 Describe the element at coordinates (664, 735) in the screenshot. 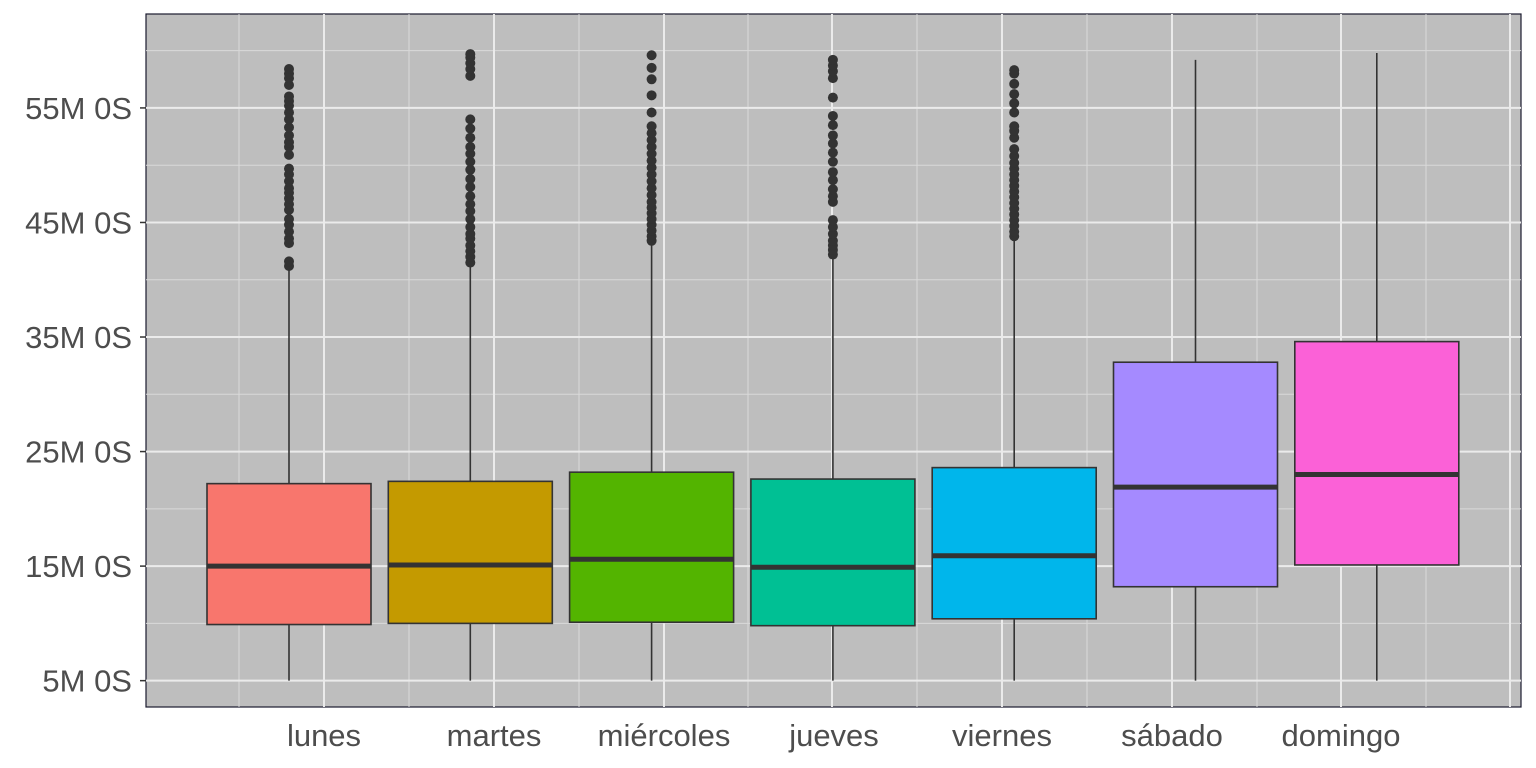

I see `x-tick-label: miércoles` at that location.